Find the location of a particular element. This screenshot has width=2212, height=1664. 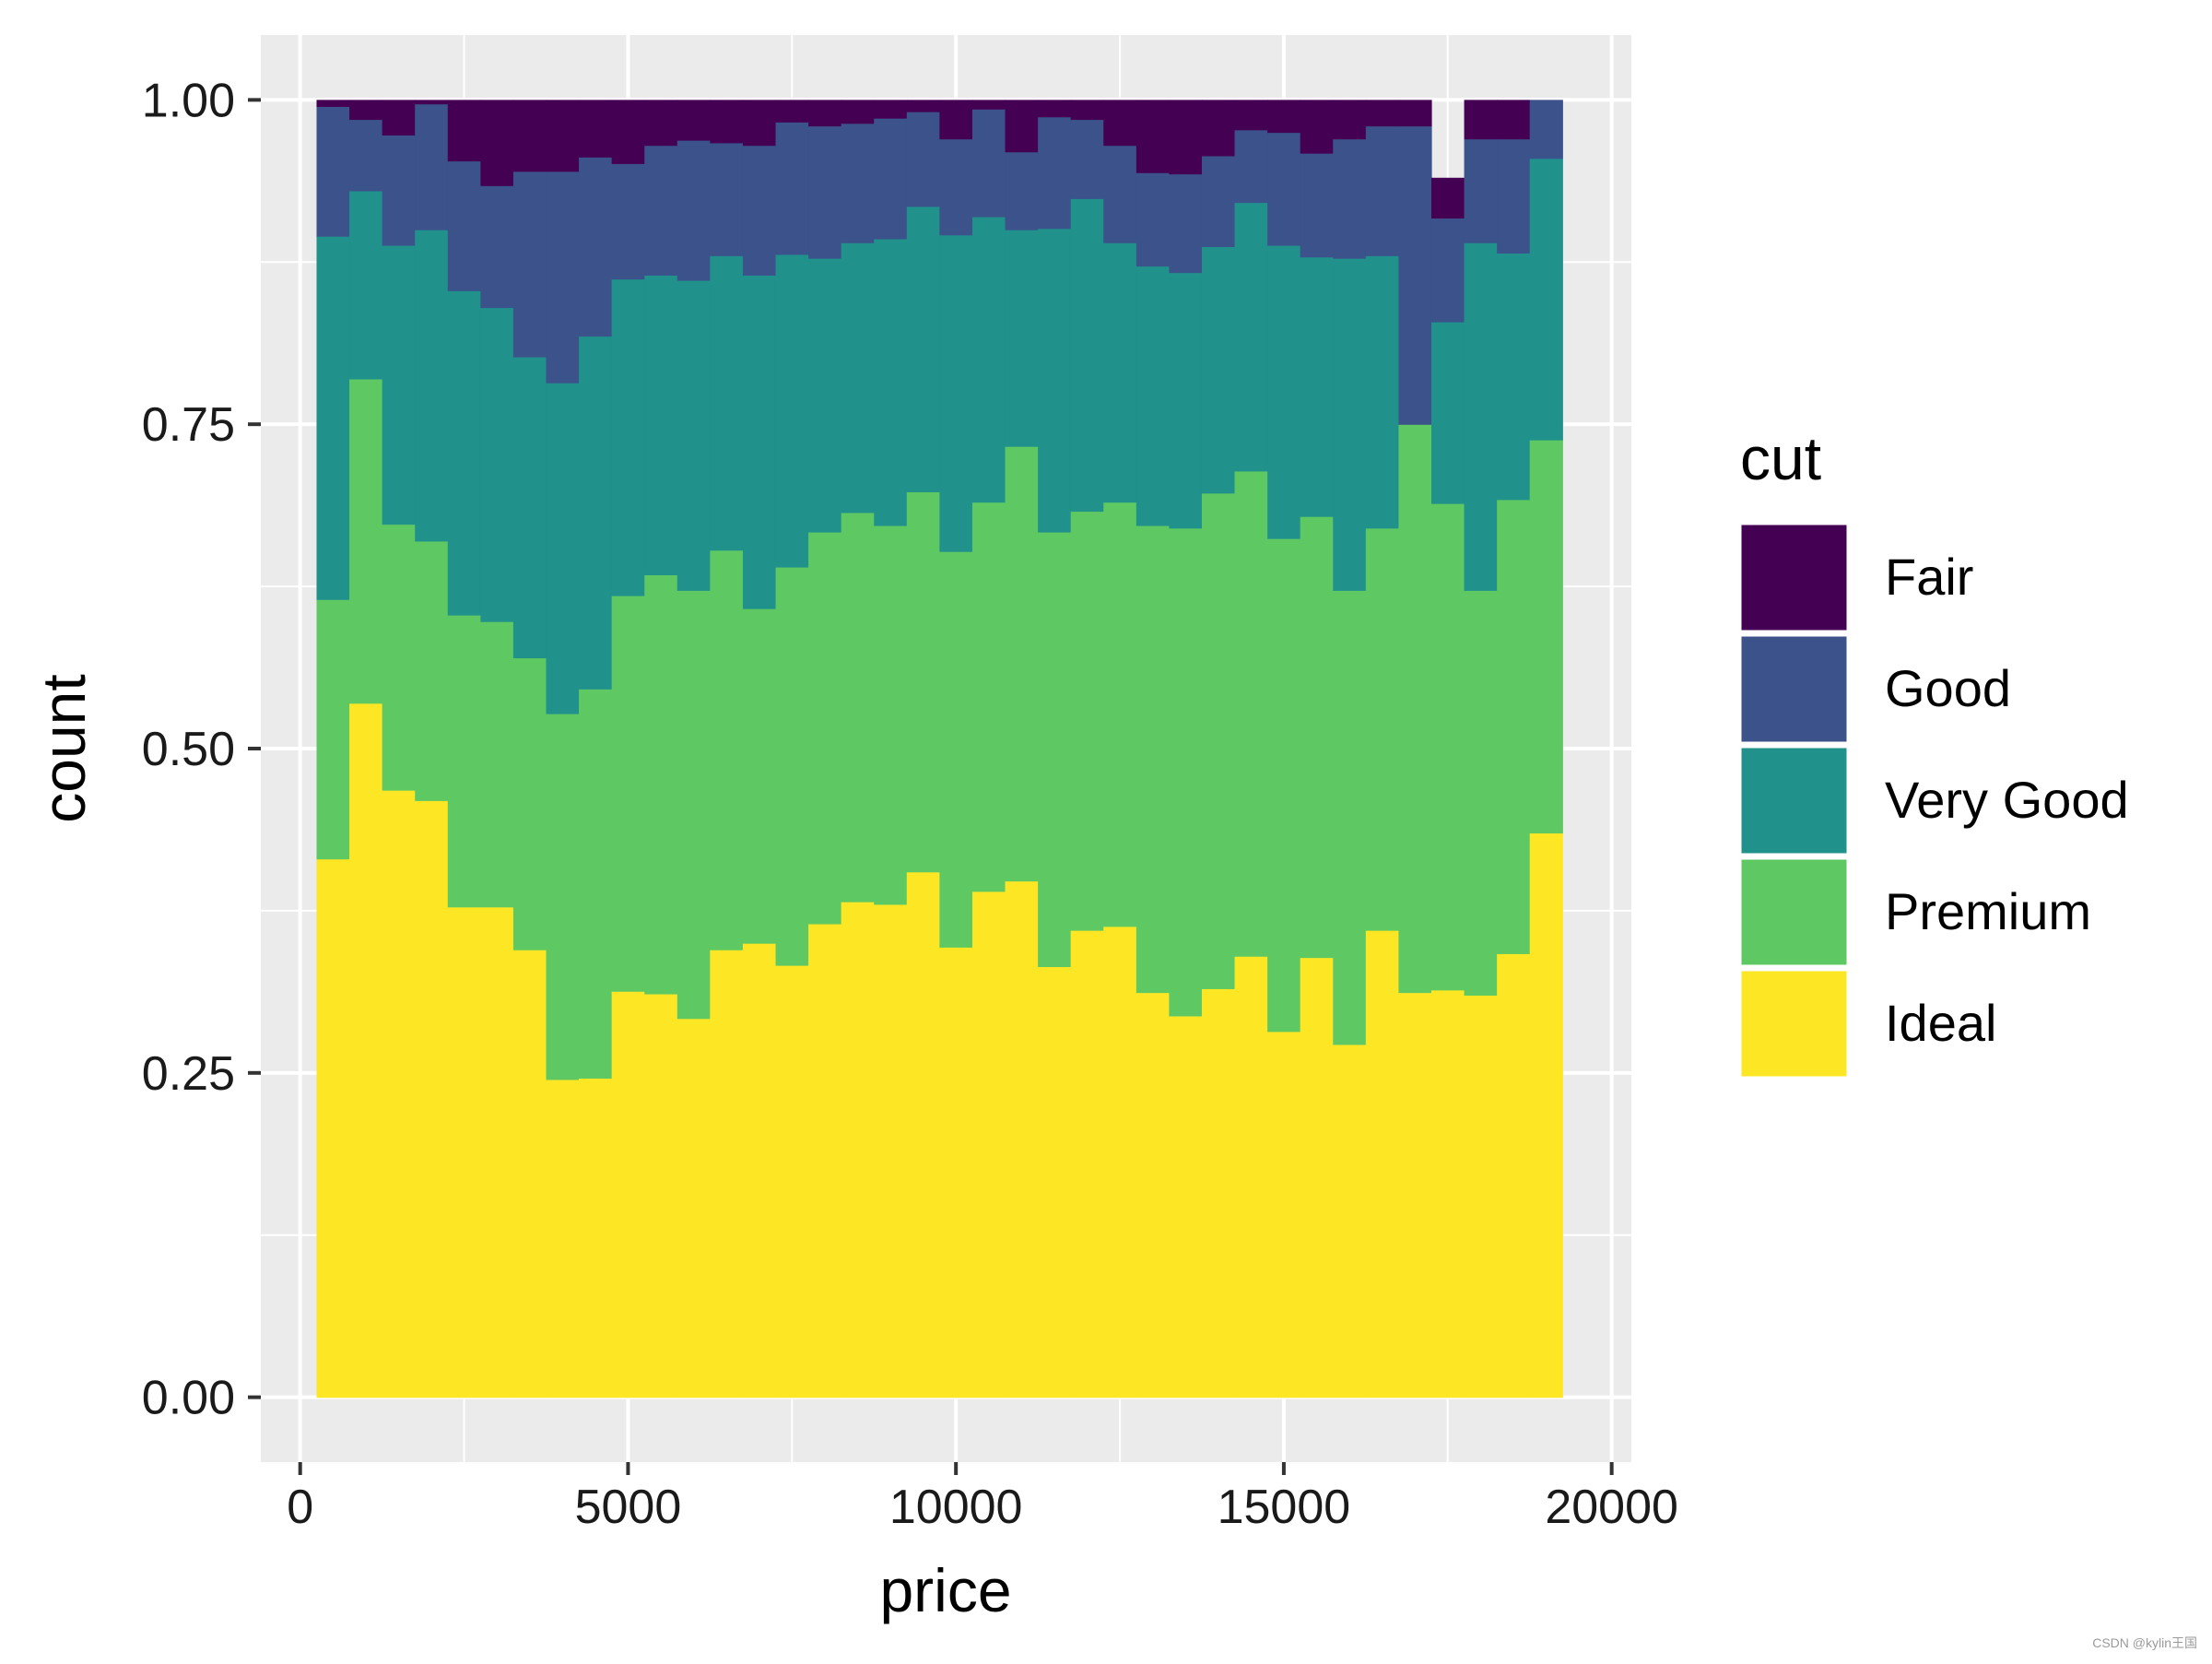

y-axis-title: count is located at coordinates (63, 748).